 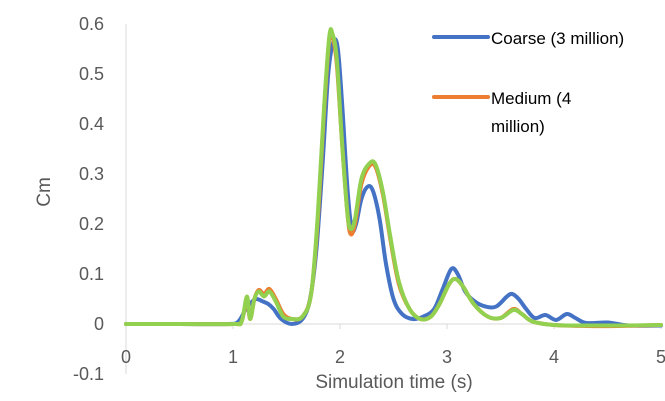 What do you see at coordinates (91, 174) in the screenshot?
I see `y-tick-label: 0.3` at bounding box center [91, 174].